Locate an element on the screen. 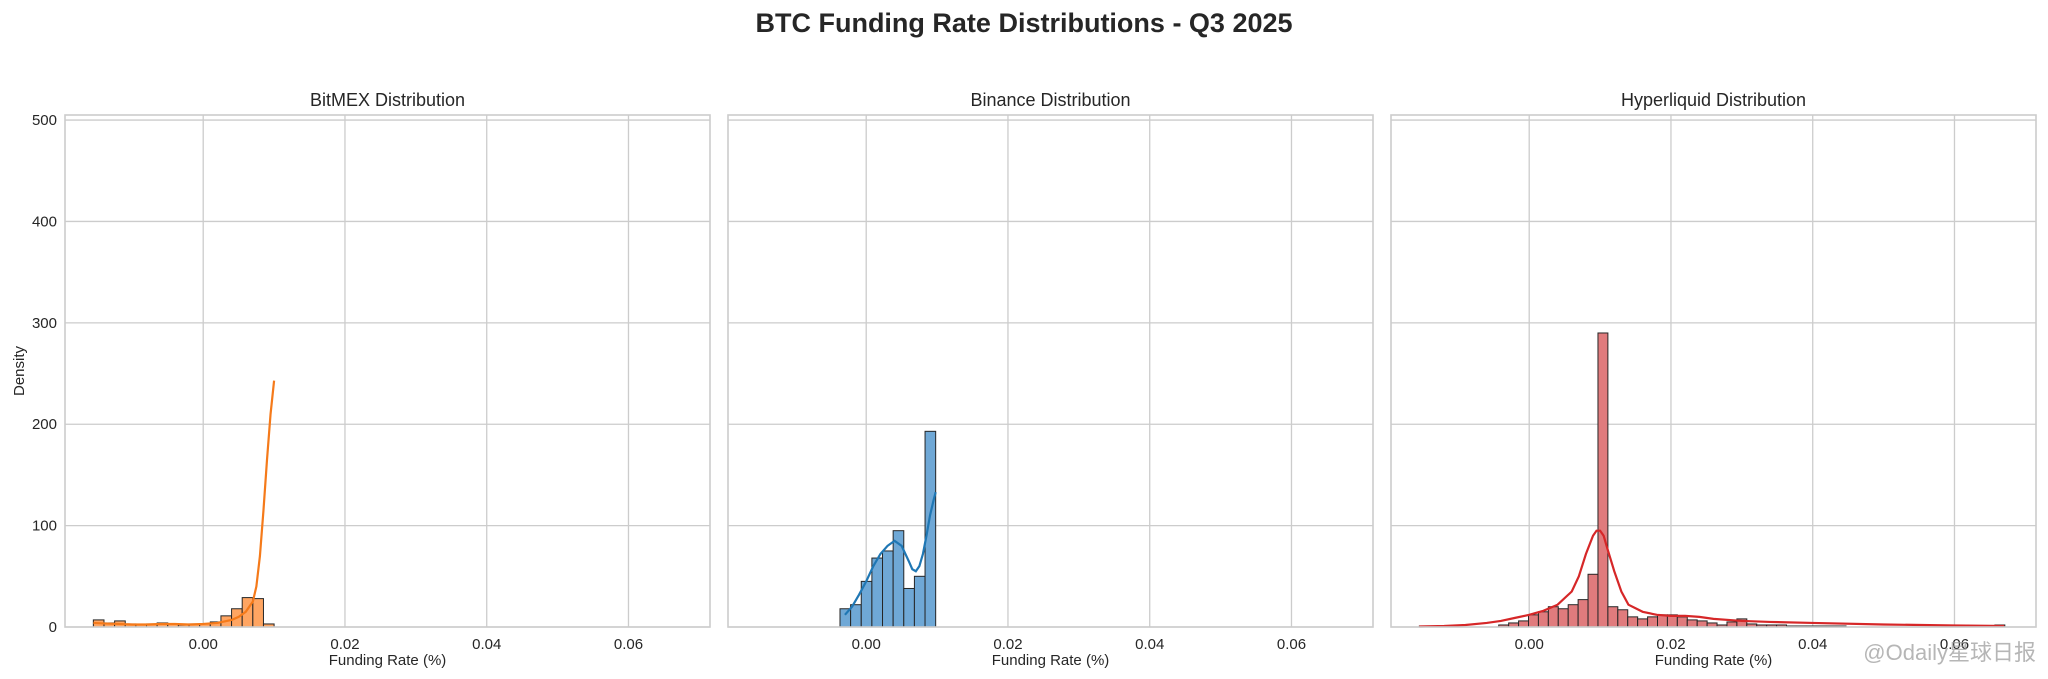  panel-title: Binance Distribution is located at coordinates (1050, 100).